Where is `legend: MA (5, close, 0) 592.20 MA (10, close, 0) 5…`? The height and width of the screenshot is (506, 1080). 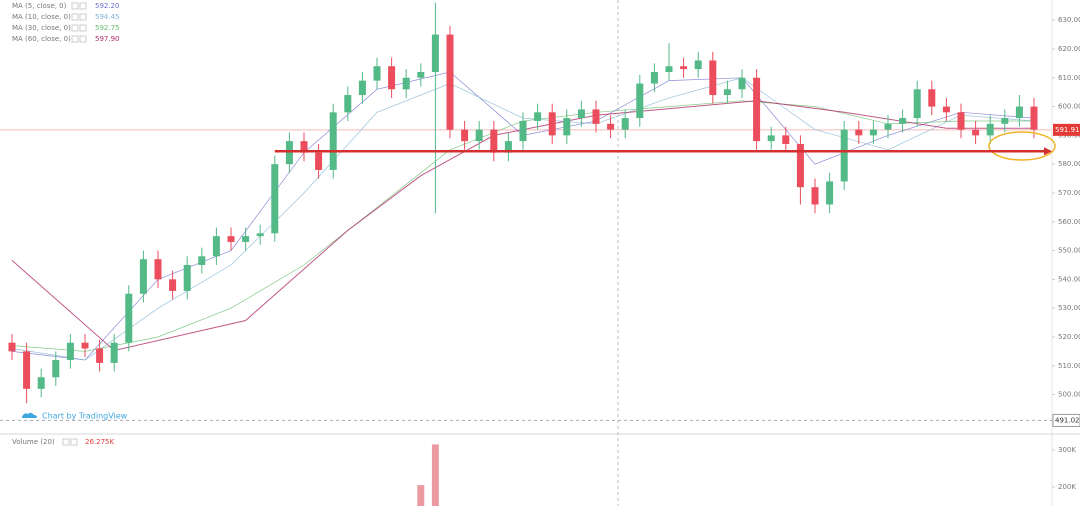 legend: MA (5, close, 0) 592.20 MA (10, close, 0) 5… is located at coordinates (66, 22).